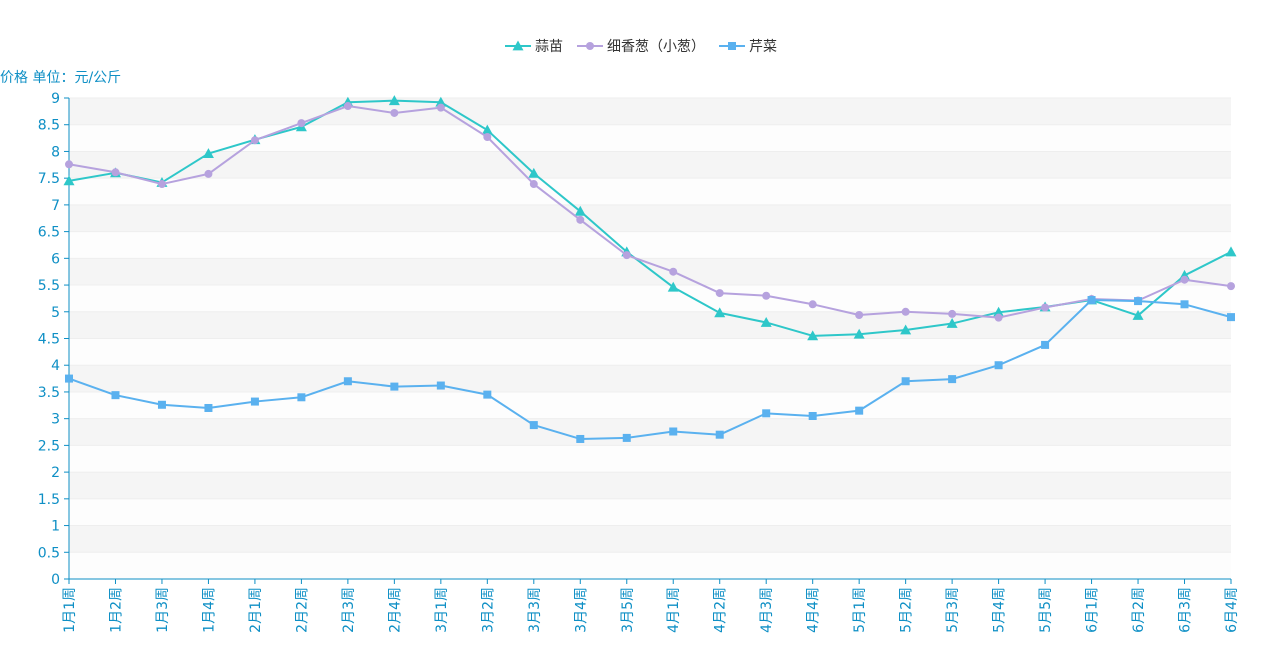 The height and width of the screenshot is (658, 1282). Describe the element at coordinates (549, 47) in the screenshot. I see `legend-label: 蒜苗` at that location.